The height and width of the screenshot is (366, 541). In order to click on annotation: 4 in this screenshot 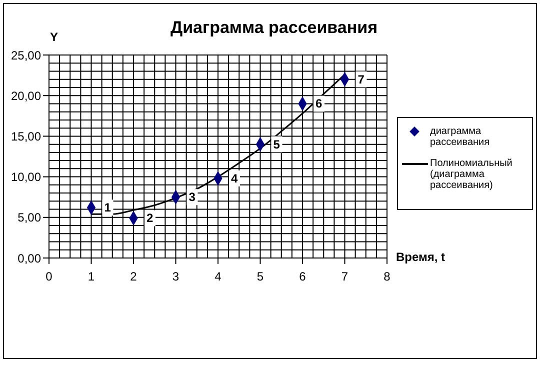, I will do `click(234, 178)`.